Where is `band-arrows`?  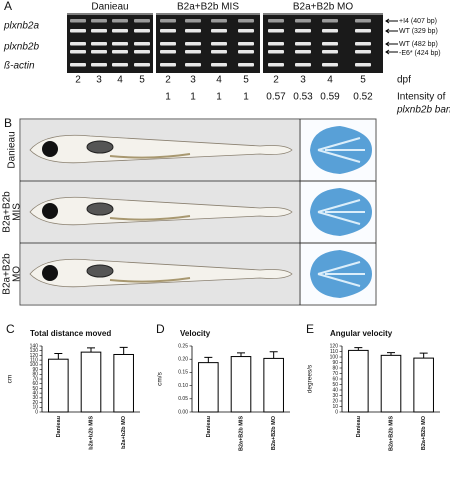
band-arrows is located at coordinates (391, 36).